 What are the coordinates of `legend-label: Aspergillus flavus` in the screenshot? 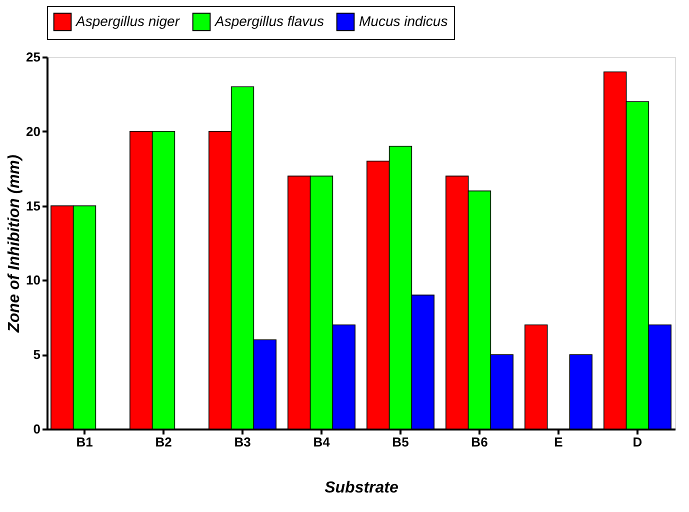 It's located at (269, 20).